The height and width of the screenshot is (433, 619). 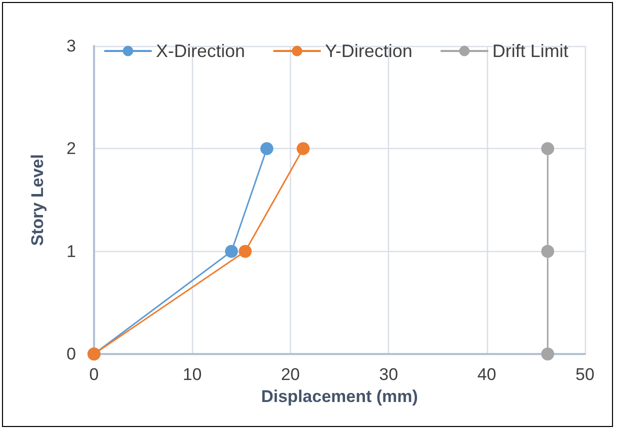 What do you see at coordinates (201, 51) in the screenshot?
I see `legend-label: X-Direction` at bounding box center [201, 51].